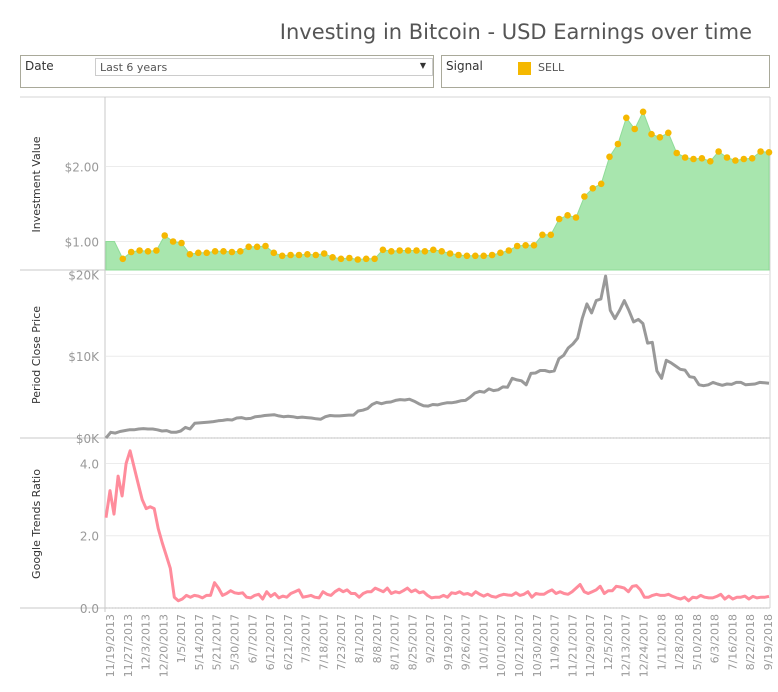 Image resolution: width=778 pixels, height=692 pixels. I want to click on chevron-down-icon: ▼, so click(422, 65).